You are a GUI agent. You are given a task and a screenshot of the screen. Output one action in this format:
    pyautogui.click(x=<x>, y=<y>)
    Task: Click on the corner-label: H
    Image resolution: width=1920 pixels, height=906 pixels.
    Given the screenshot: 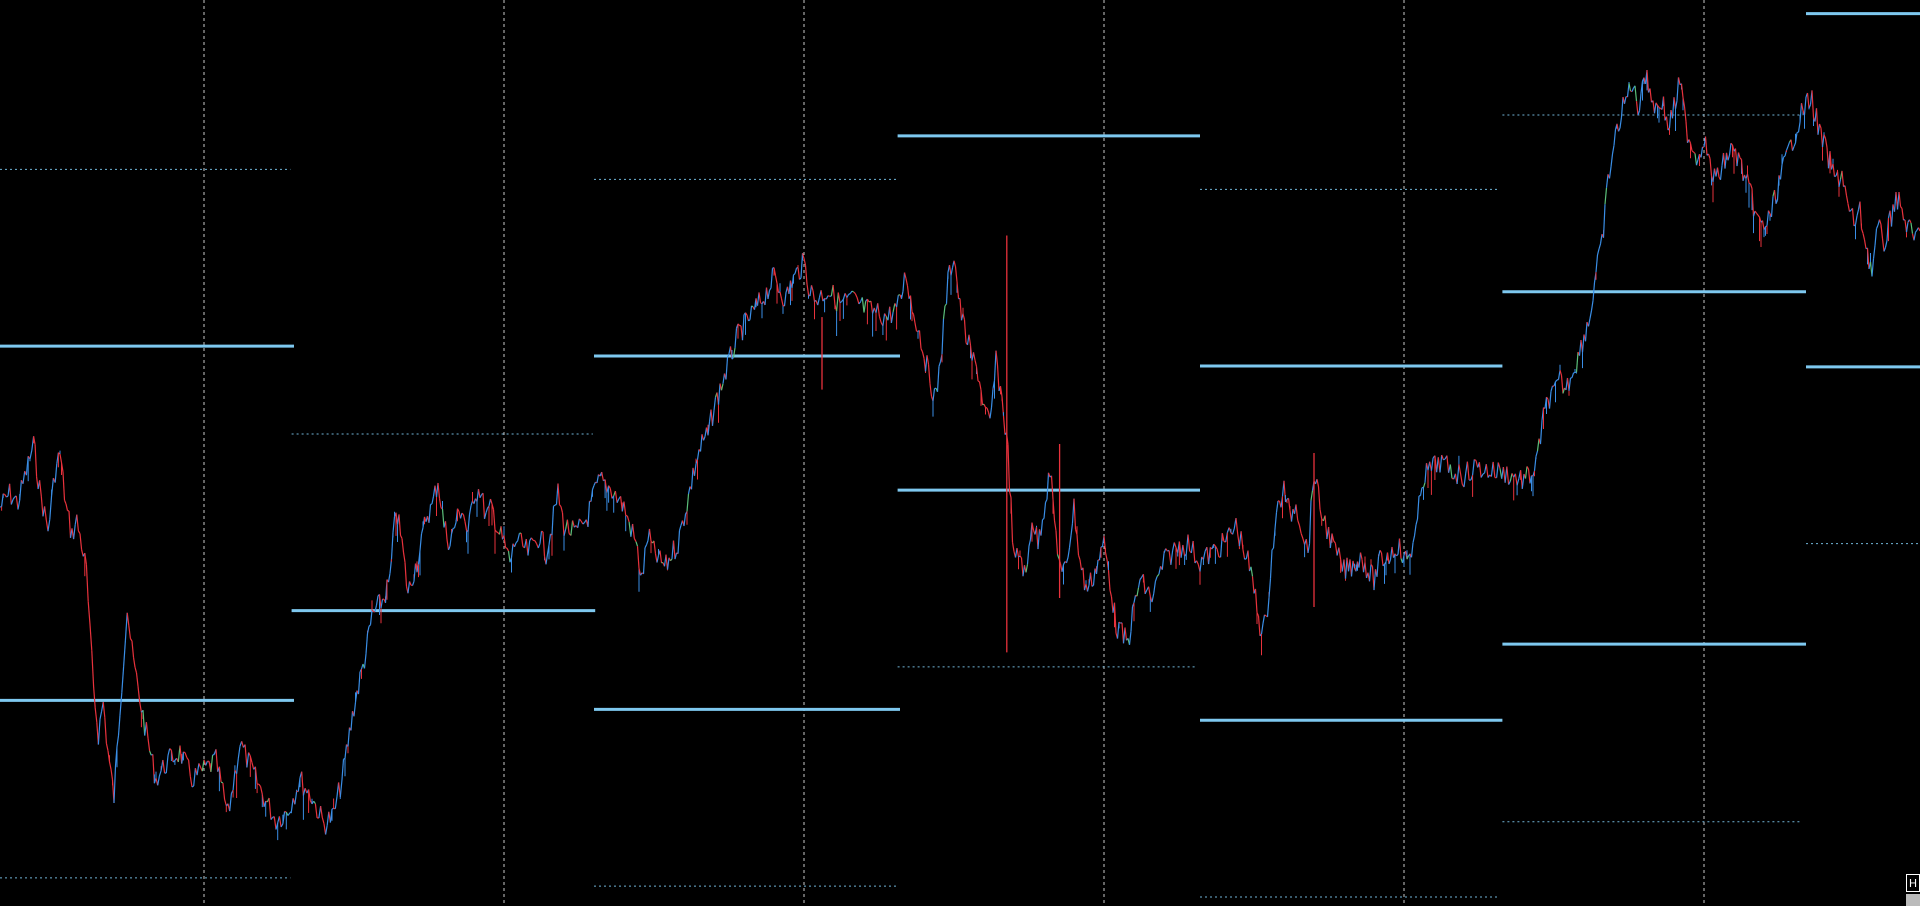 What is the action you would take?
    pyautogui.click(x=1913, y=883)
    